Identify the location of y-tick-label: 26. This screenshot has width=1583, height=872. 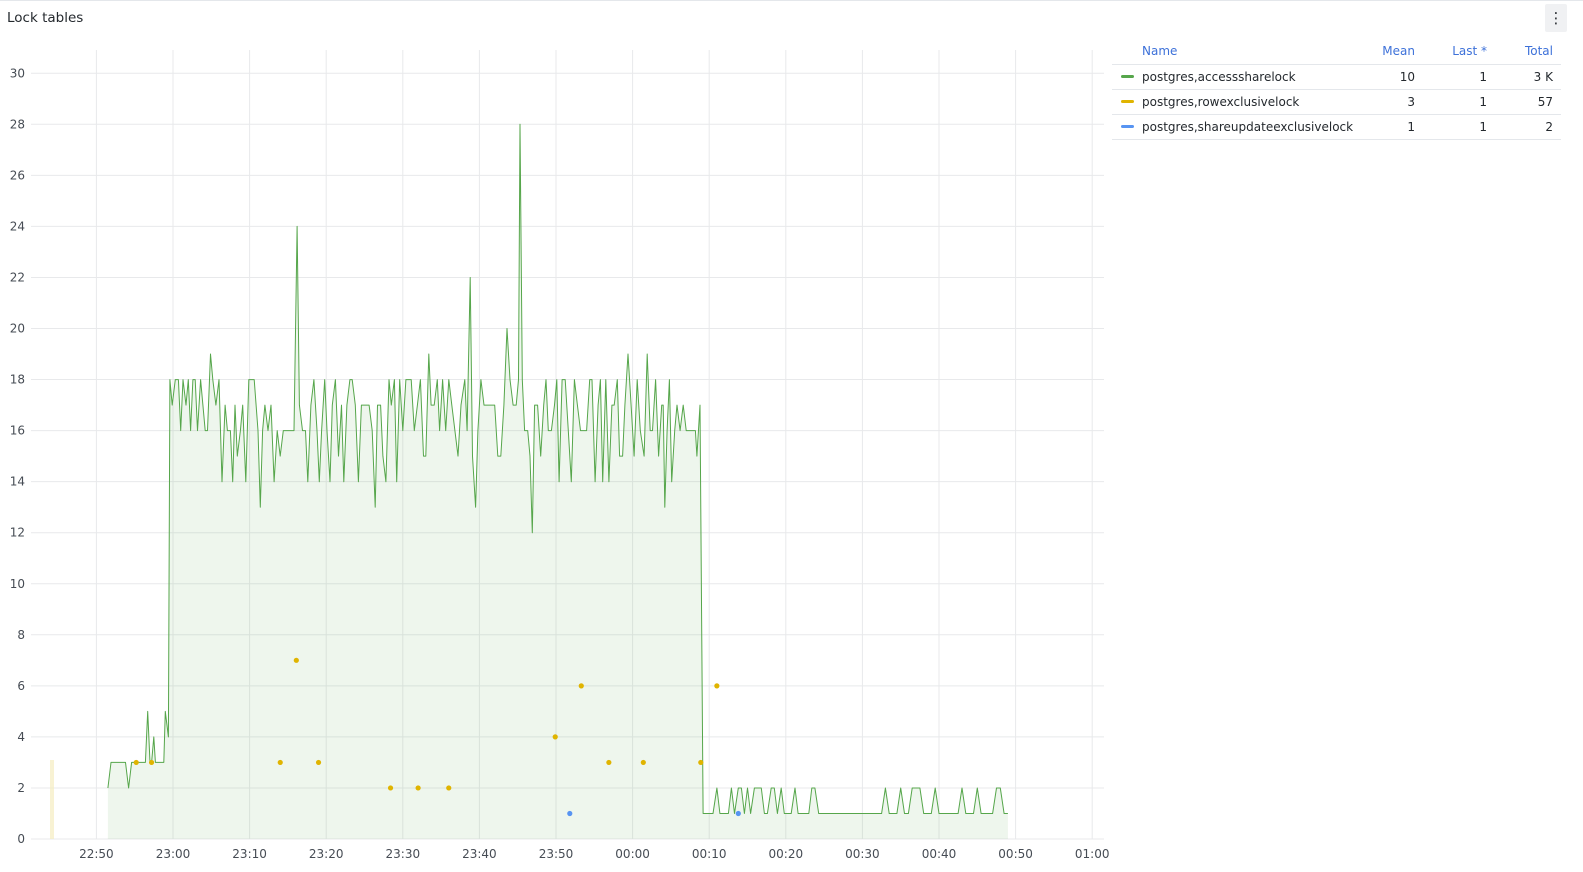
(17, 175).